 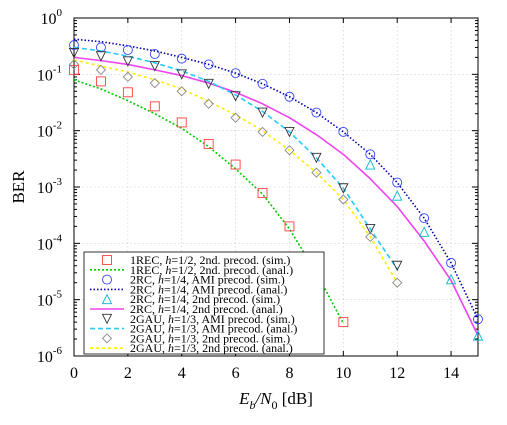 What do you see at coordinates (275, 400) in the screenshot?
I see `x-axis-title: Eb/N0 [dB]` at bounding box center [275, 400].